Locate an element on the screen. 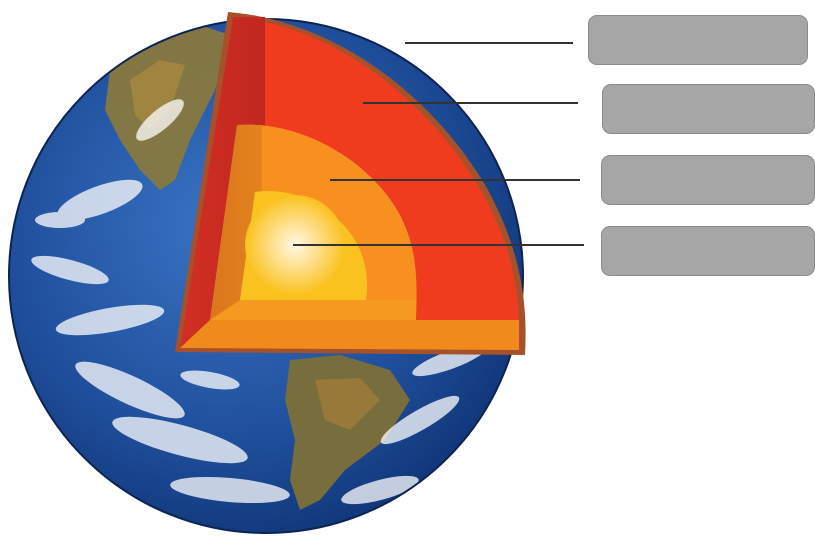 The width and height of the screenshot is (815, 538). outer-core-bottom-face is located at coordinates (313, 310).